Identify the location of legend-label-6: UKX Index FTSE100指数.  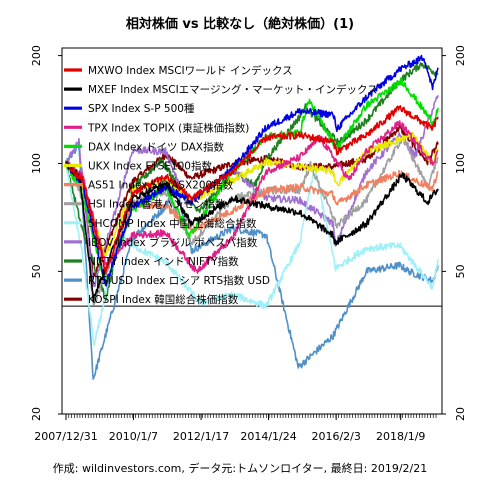
(150, 166).